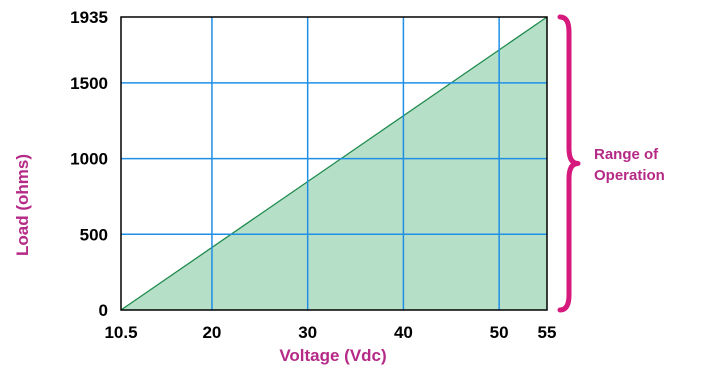 The width and height of the screenshot is (703, 375). What do you see at coordinates (547, 332) in the screenshot?
I see `x-tick-label: 55` at bounding box center [547, 332].